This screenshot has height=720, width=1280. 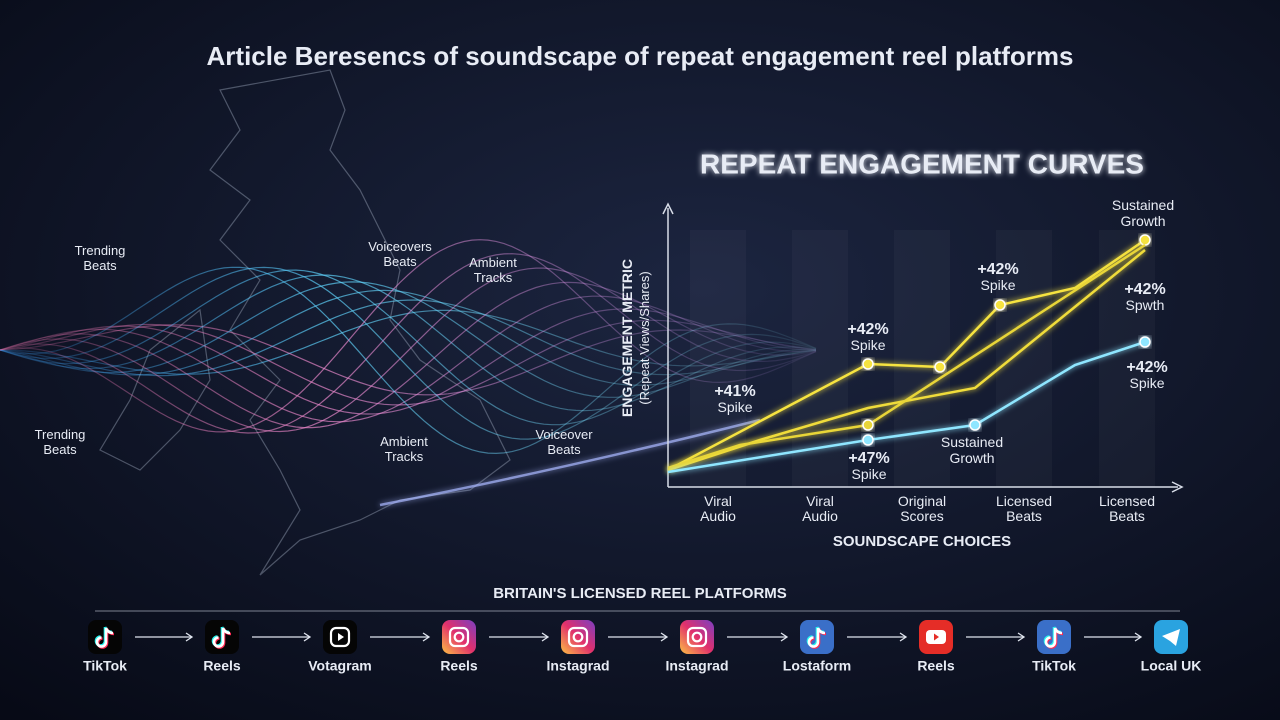 I want to click on annotation-line: Growth, so click(x=1142, y=221).